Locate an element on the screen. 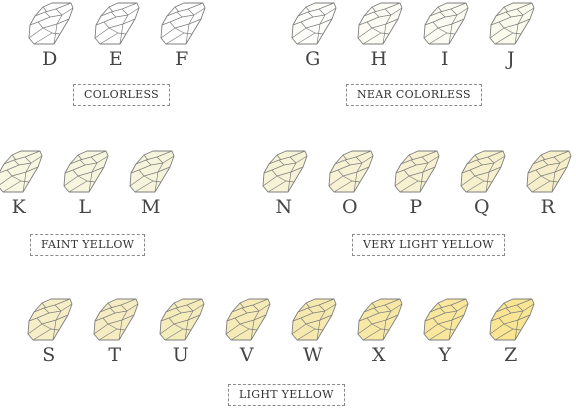 This screenshot has width=576, height=408. grade-letter: R is located at coordinates (548, 207).